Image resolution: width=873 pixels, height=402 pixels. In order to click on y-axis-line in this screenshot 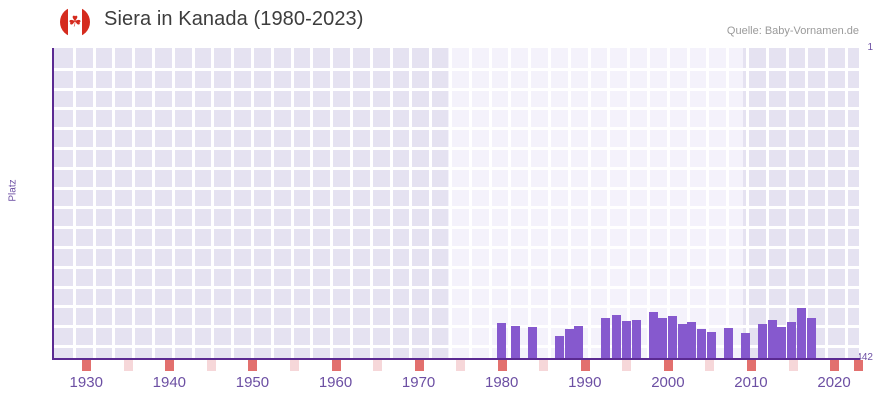, I will do `click(53, 204)`.